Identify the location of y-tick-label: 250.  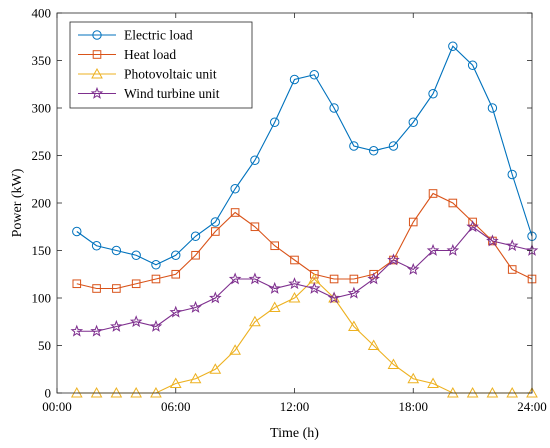
(42, 155).